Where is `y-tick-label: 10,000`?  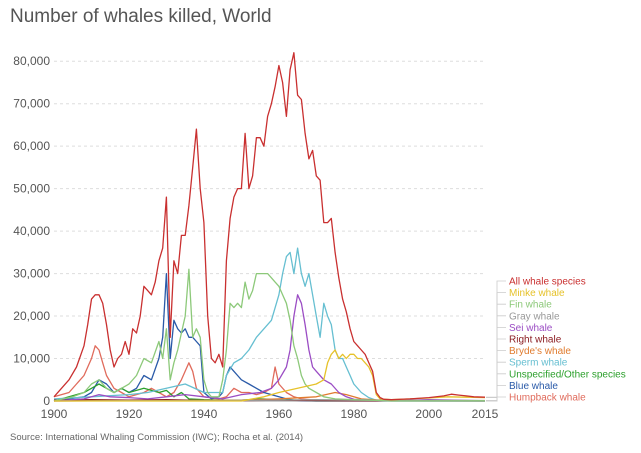
y-tick-label: 10,000 is located at coordinates (31, 359).